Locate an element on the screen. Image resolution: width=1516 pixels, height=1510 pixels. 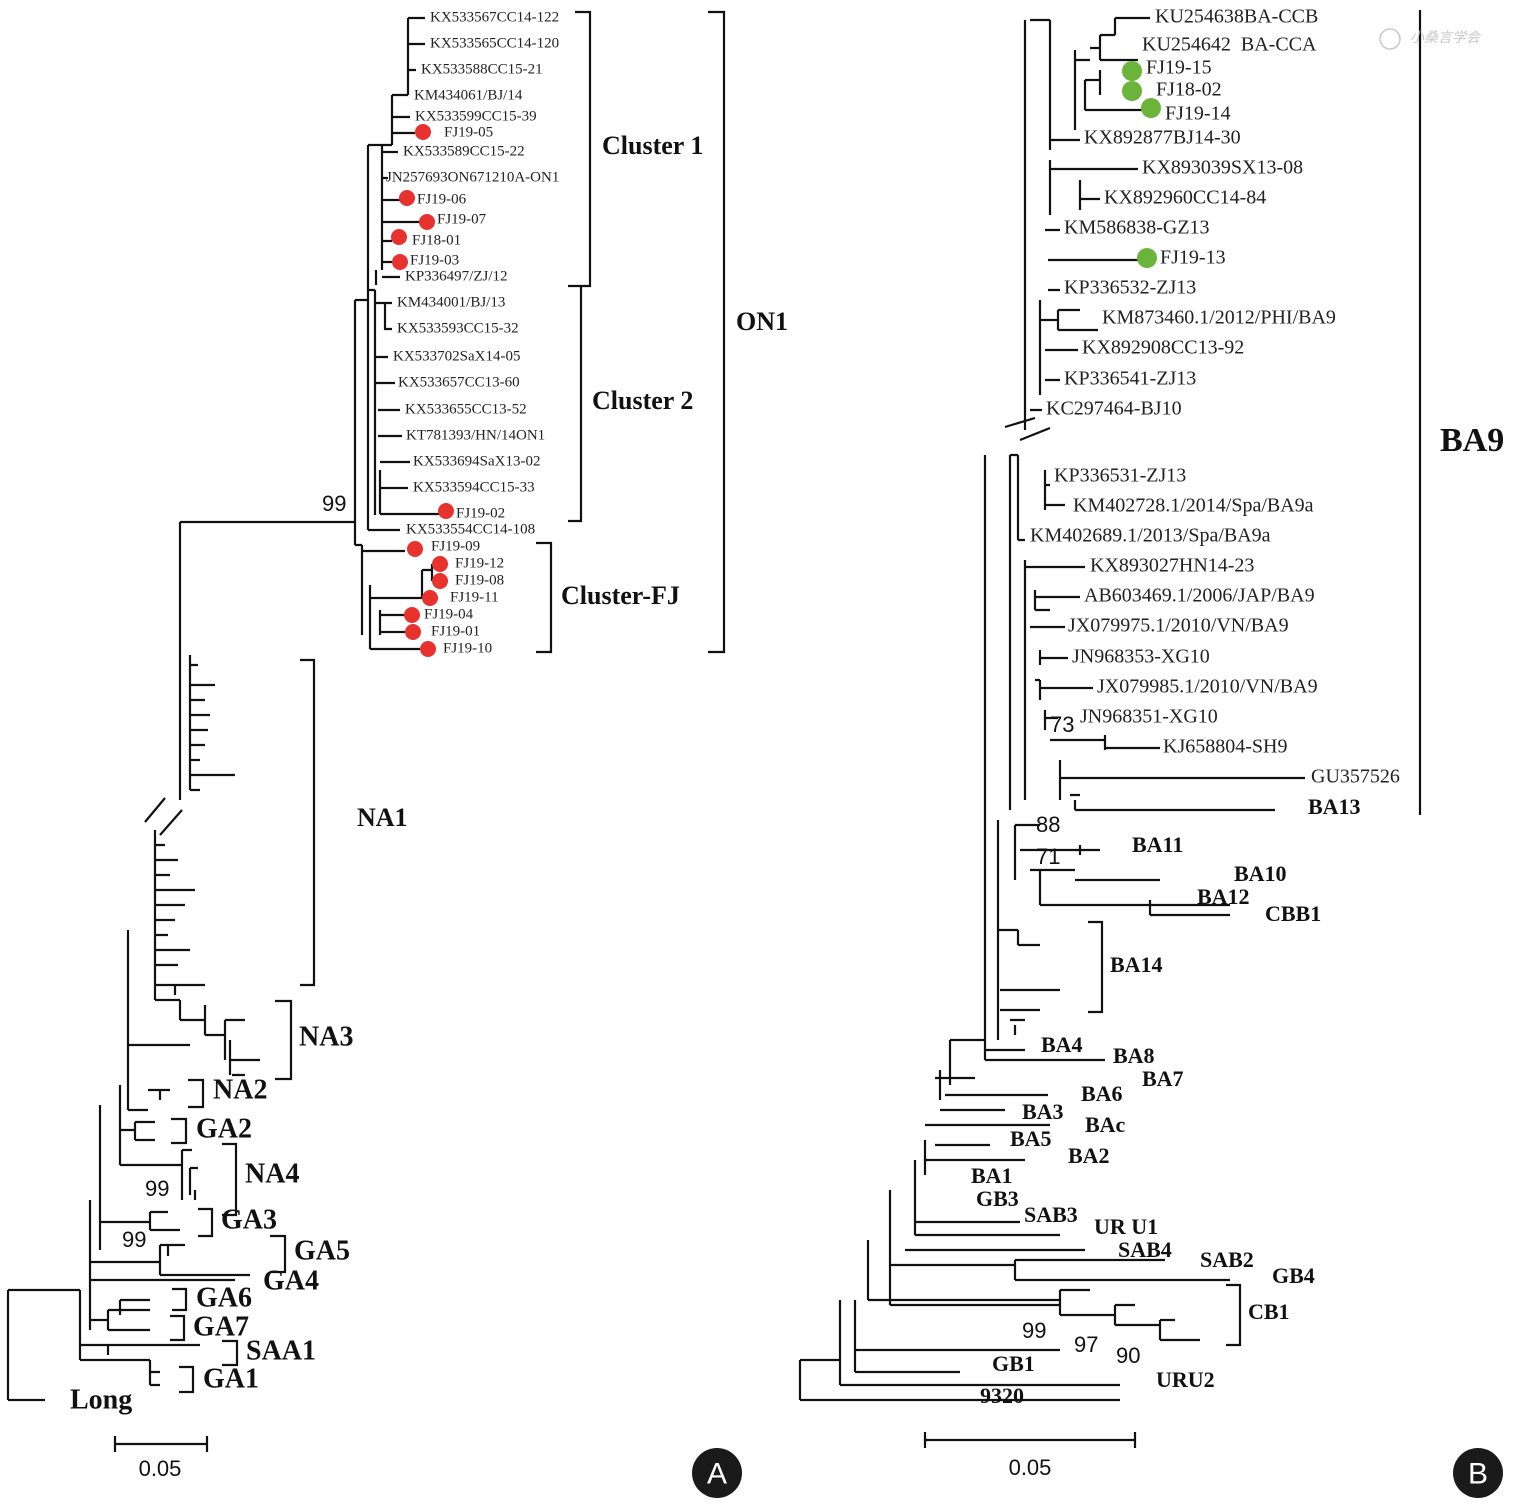
taxon-label: FJ19-07 is located at coordinates (462, 219).